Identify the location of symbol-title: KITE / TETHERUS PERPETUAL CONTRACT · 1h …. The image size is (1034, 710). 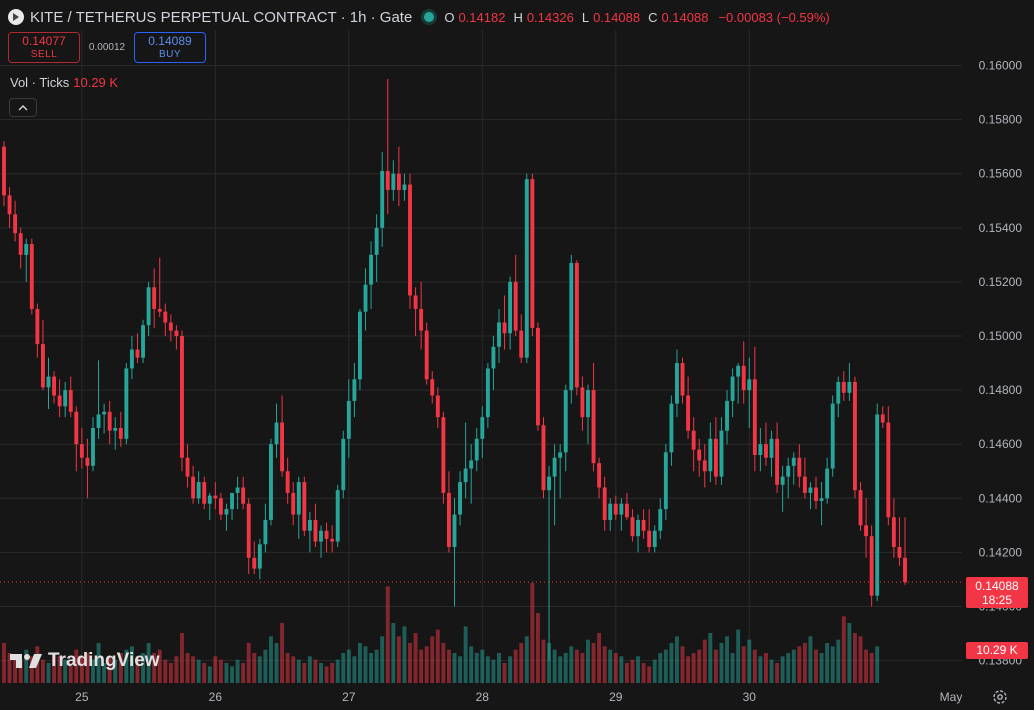
(221, 17).